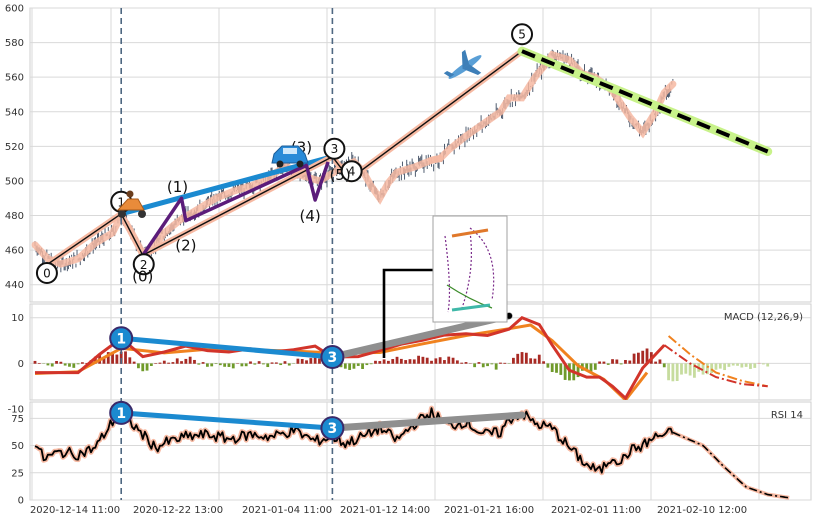 This screenshot has width=819, height=523. Describe the element at coordinates (787, 415) in the screenshot. I see `rsi-title: RSI 14` at that location.